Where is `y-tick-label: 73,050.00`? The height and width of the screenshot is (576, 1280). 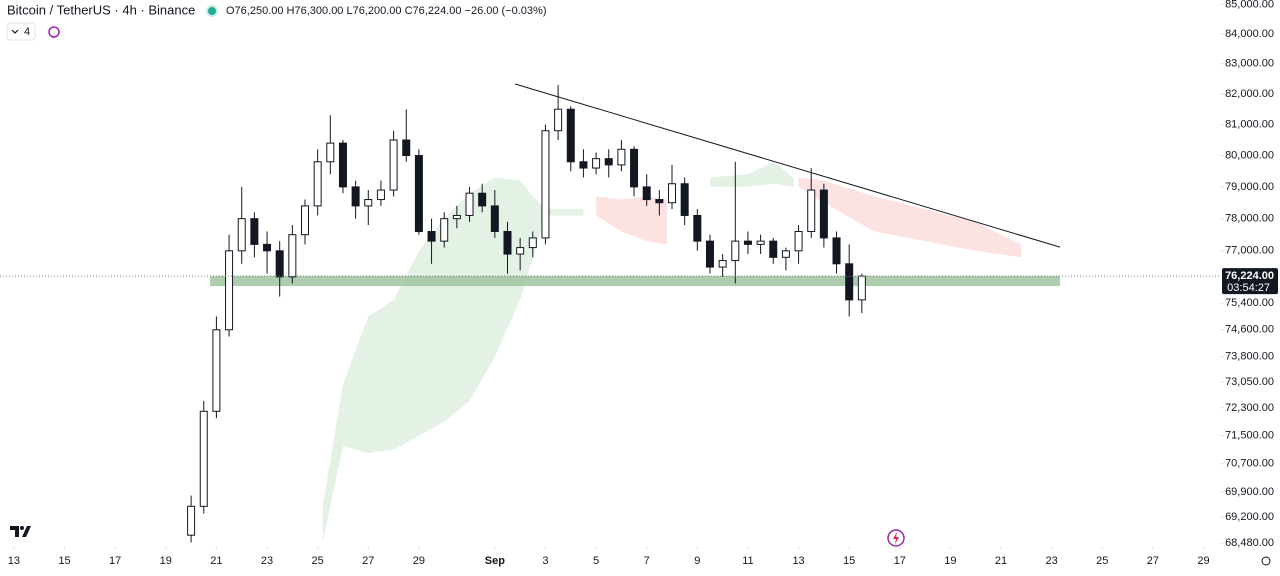 y-tick-label: 73,050.00 is located at coordinates (1249, 382).